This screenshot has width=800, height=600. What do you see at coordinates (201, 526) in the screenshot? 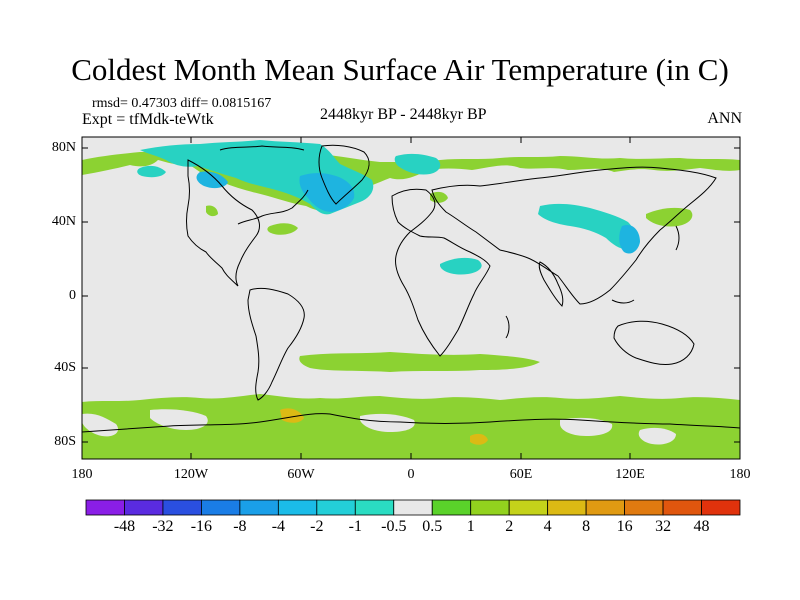
I see `colorbar-label: -16` at bounding box center [201, 526].